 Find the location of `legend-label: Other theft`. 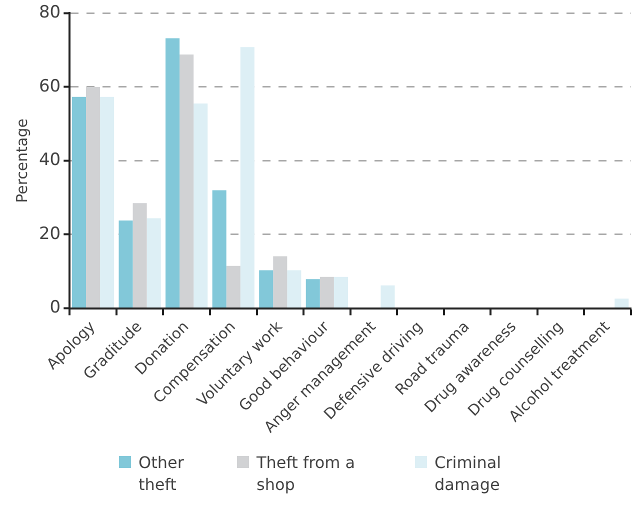

legend-label: Other theft is located at coordinates (161, 474).